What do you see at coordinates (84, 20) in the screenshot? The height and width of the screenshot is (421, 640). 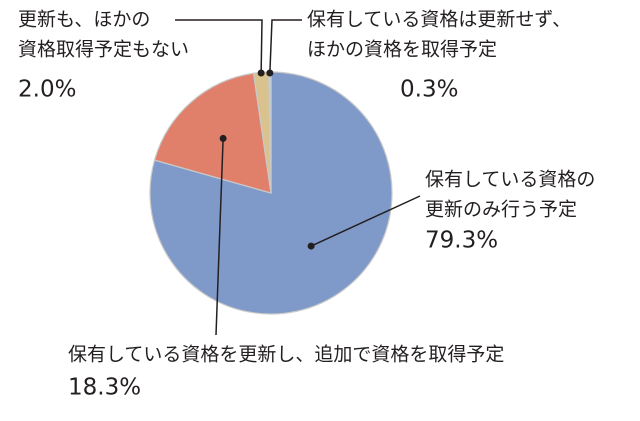 I see `slice-label: 更新も、ほかの` at bounding box center [84, 20].